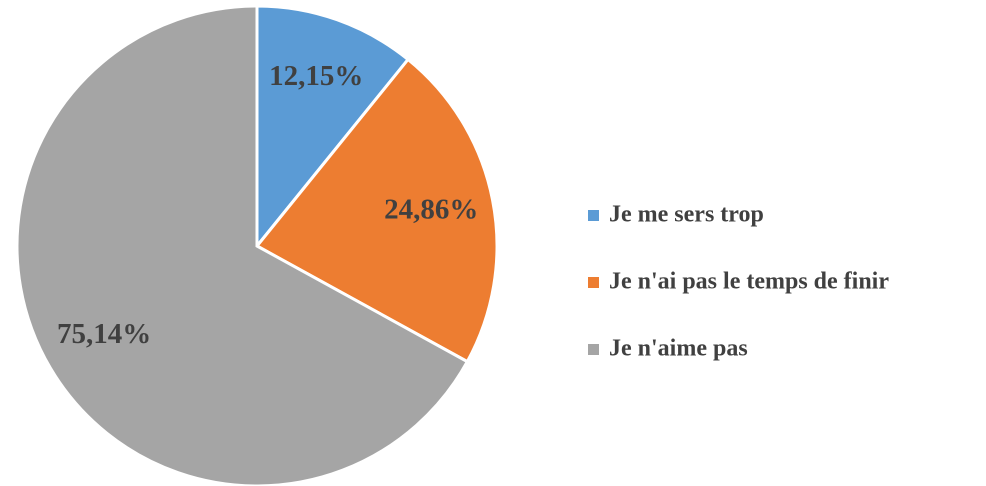 This screenshot has height=486, width=986. I want to click on legend-label: Je me sers trop, so click(686, 215).